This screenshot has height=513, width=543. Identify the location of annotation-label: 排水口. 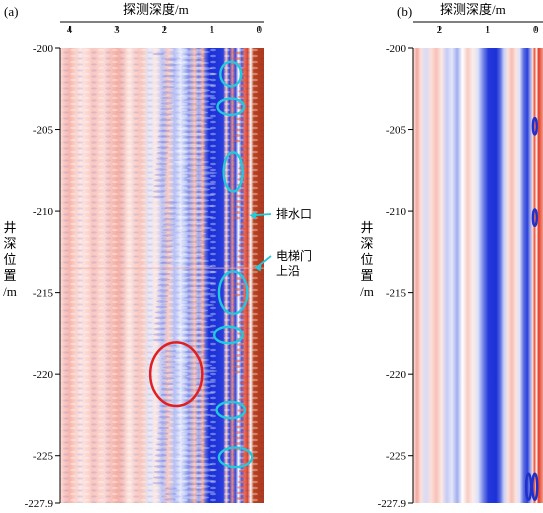
(294, 214).